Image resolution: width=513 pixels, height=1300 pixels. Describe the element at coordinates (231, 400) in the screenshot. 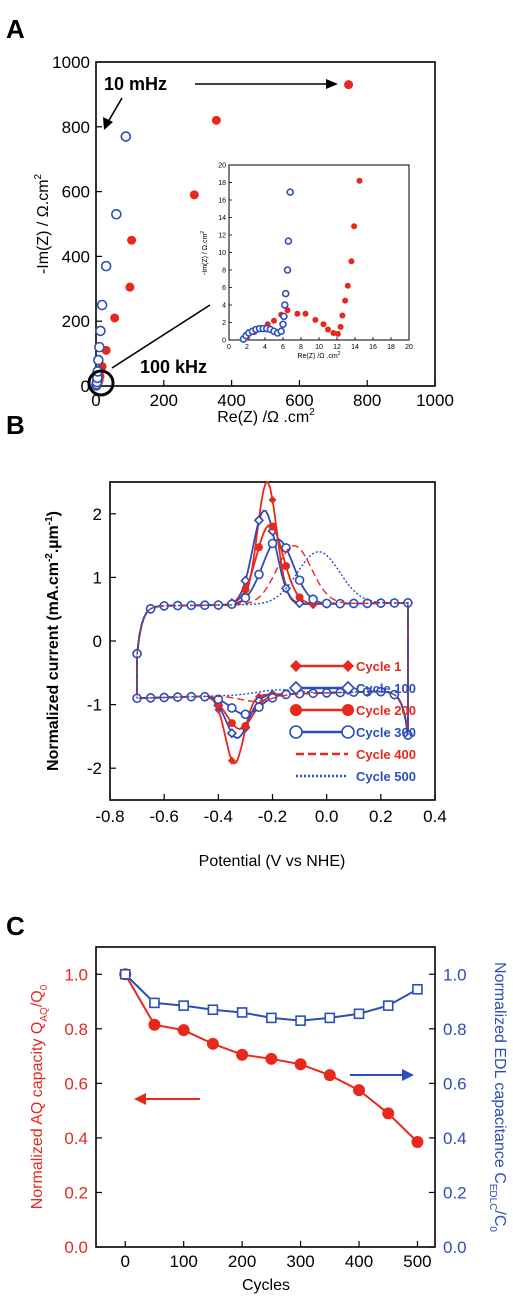

I see `a-xtick-label: 400` at that location.